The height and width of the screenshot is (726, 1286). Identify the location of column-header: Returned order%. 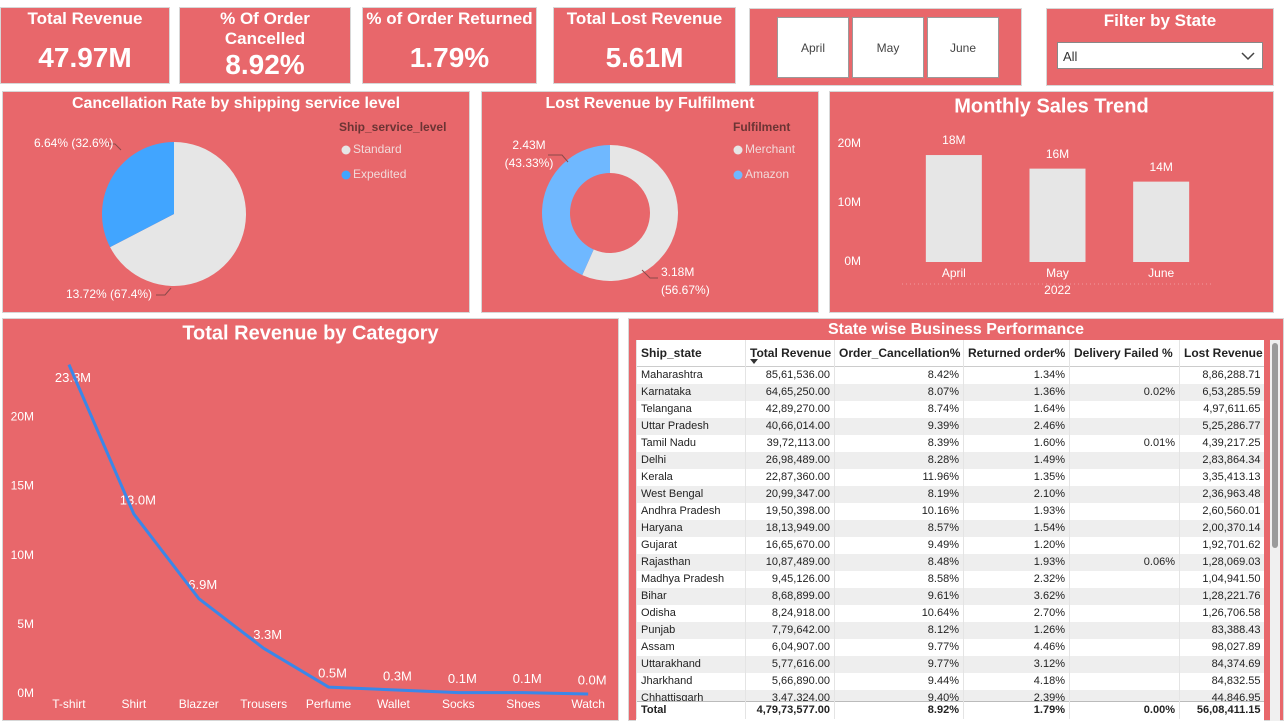
(1016, 353).